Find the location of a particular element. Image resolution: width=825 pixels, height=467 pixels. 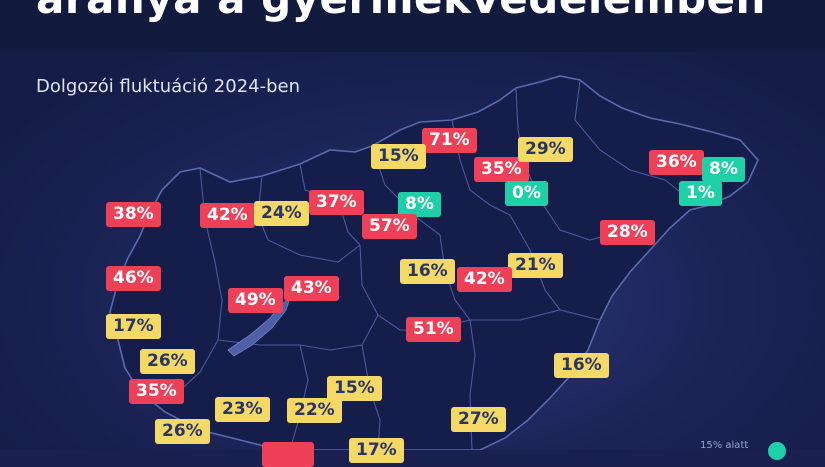

county-rate-label: 57% is located at coordinates (389, 226).